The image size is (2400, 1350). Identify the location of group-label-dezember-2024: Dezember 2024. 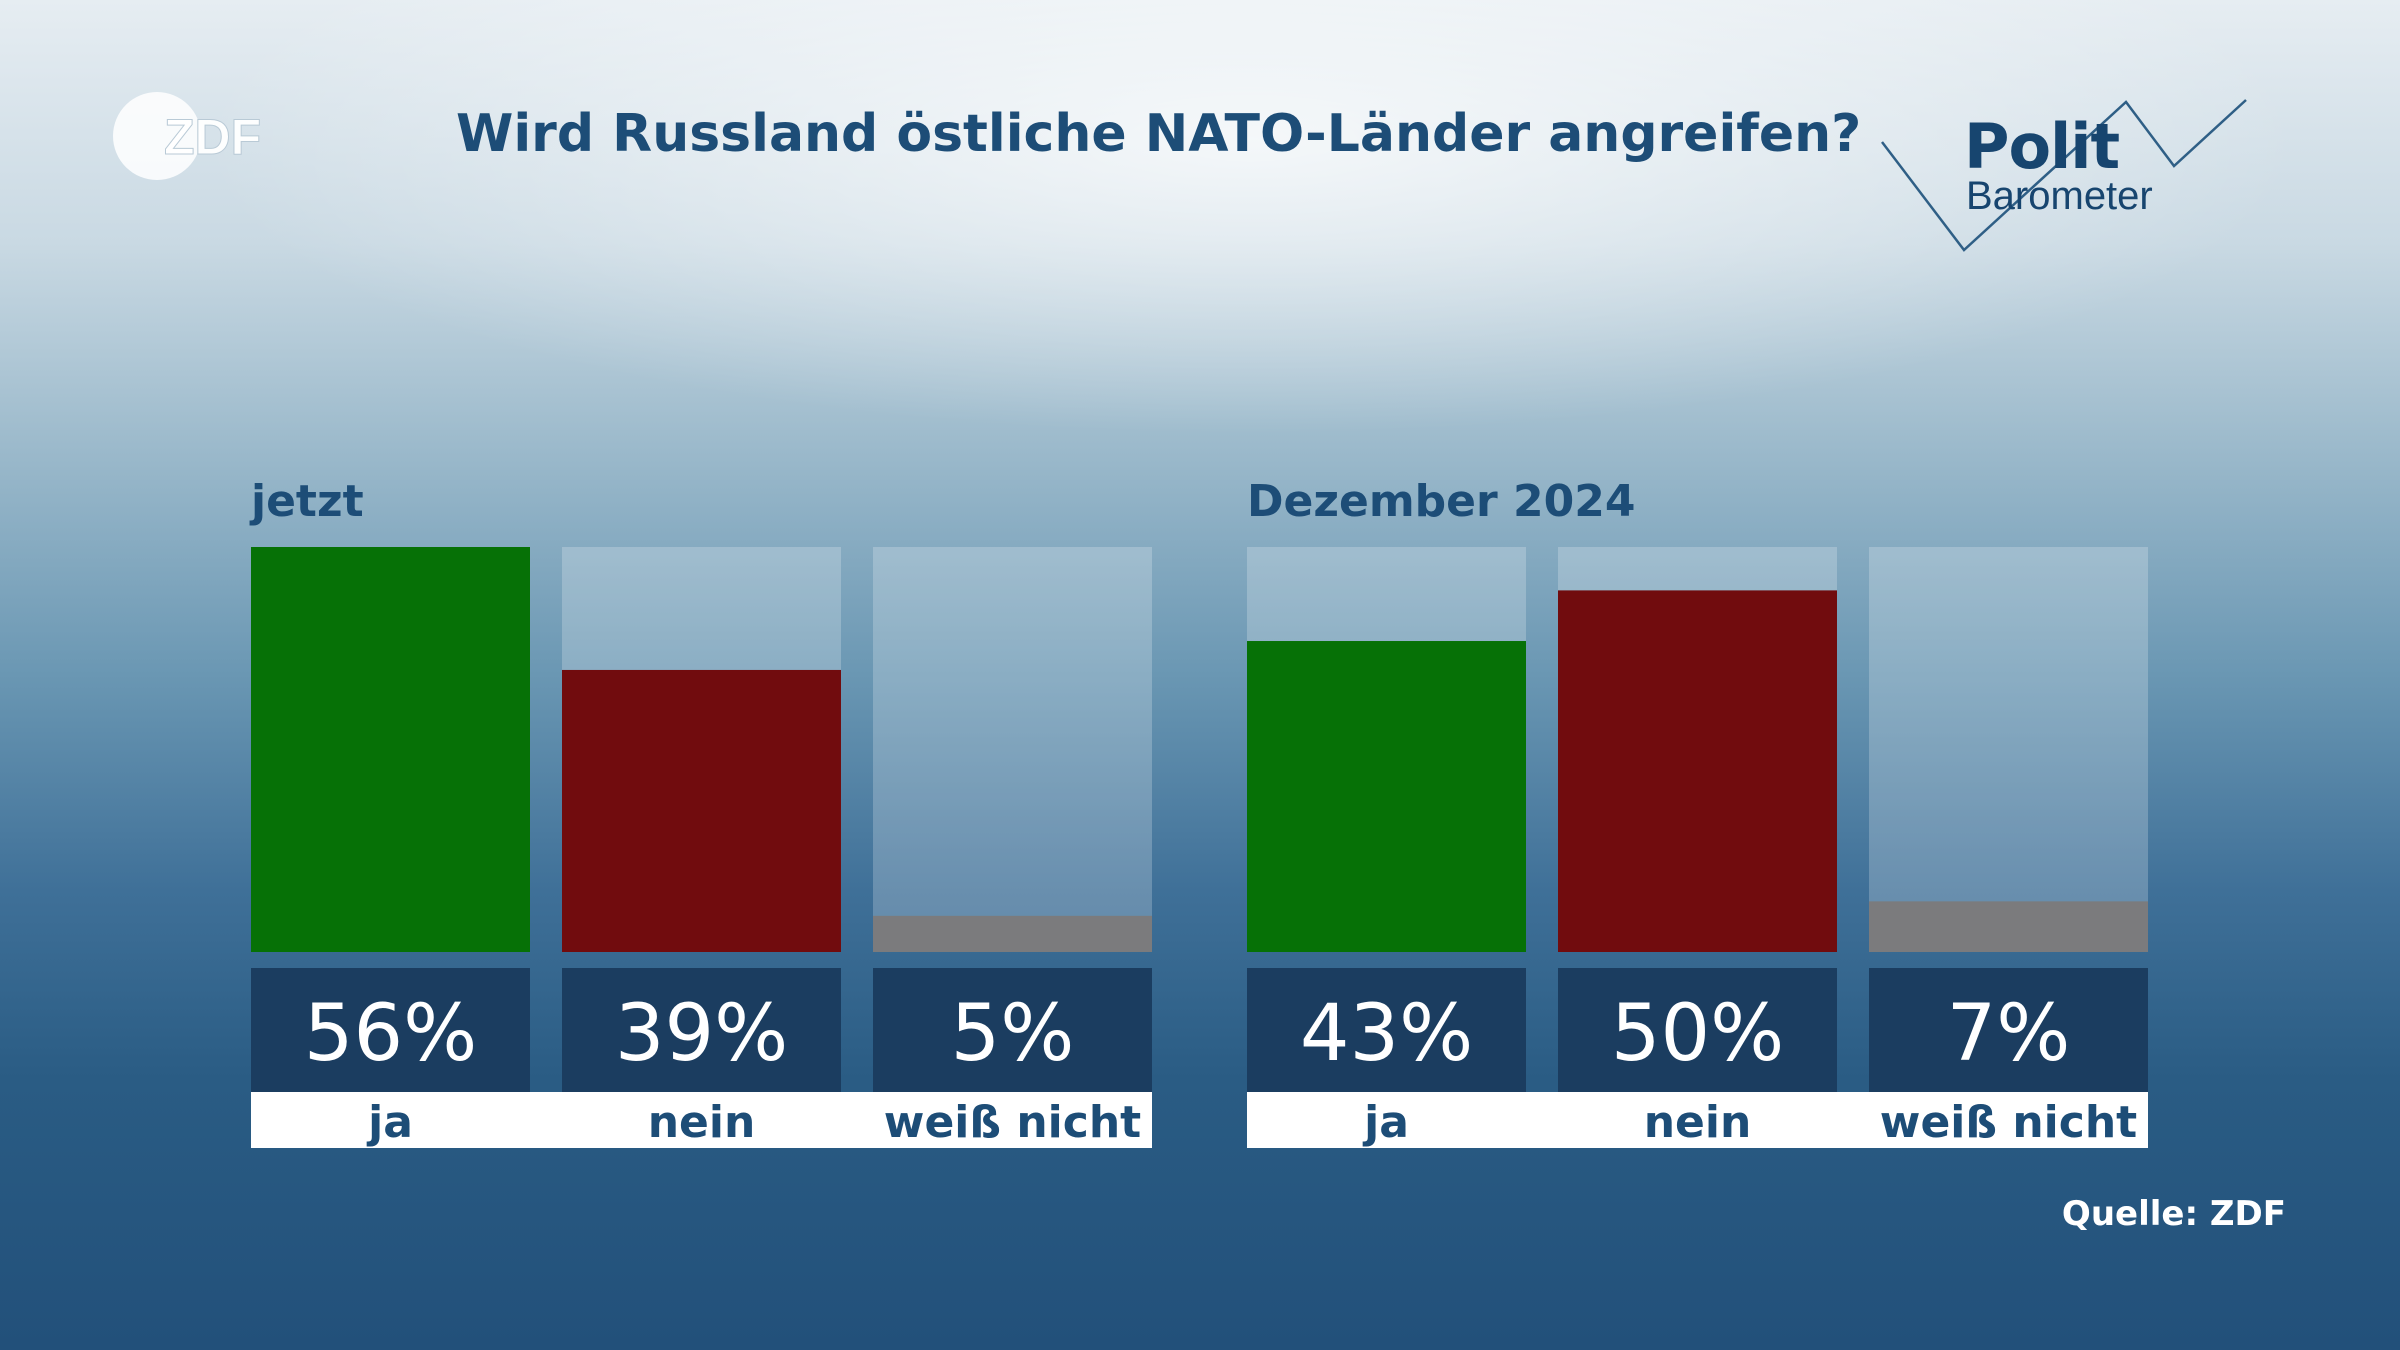
(1441, 501).